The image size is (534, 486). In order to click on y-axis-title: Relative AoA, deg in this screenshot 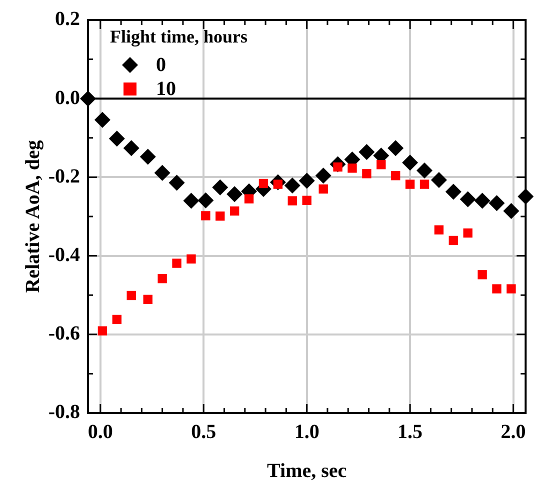, I will do `click(33, 216)`.